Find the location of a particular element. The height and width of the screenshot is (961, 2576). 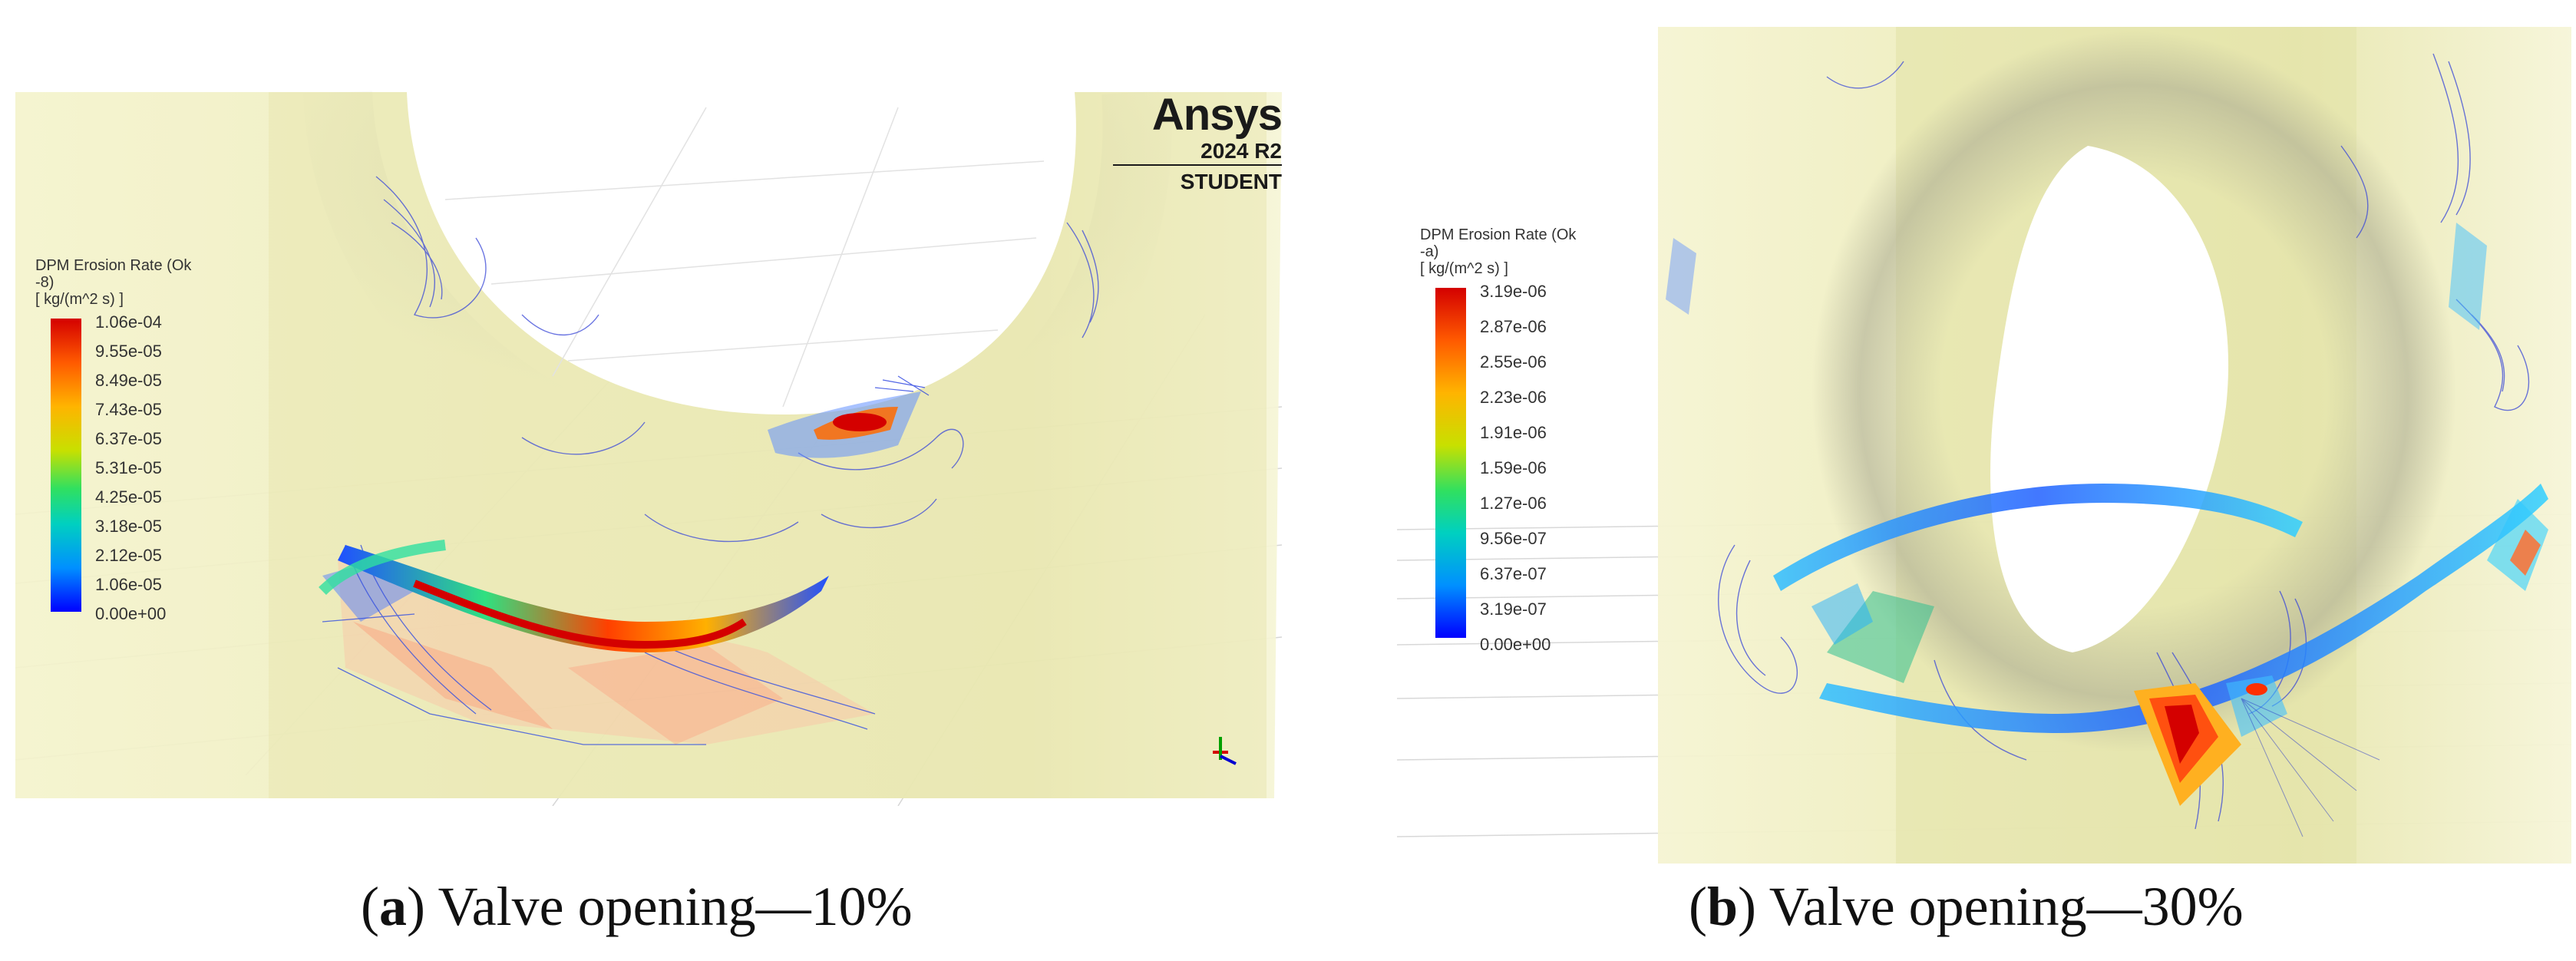

legend-b-tick: 2.87e-06 is located at coordinates (1513, 326).